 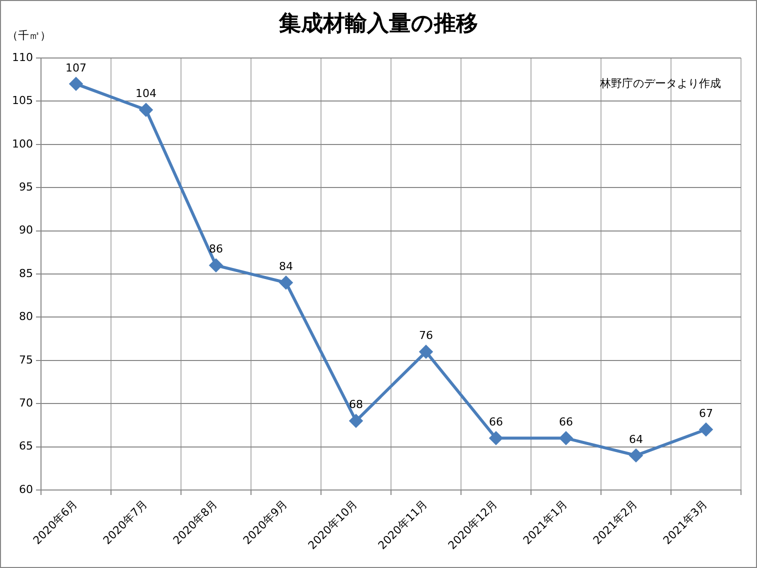 What do you see at coordinates (216, 249) in the screenshot?
I see `data-label: 86` at bounding box center [216, 249].